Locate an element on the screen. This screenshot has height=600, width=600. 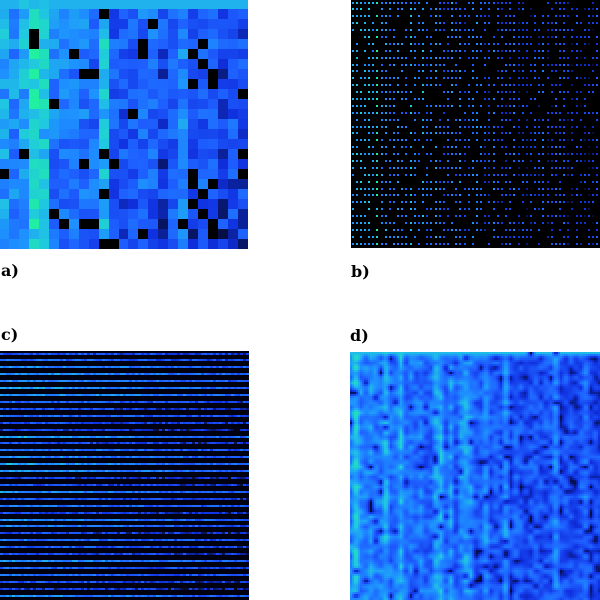
panel-label-a: a) is located at coordinates (10, 270).